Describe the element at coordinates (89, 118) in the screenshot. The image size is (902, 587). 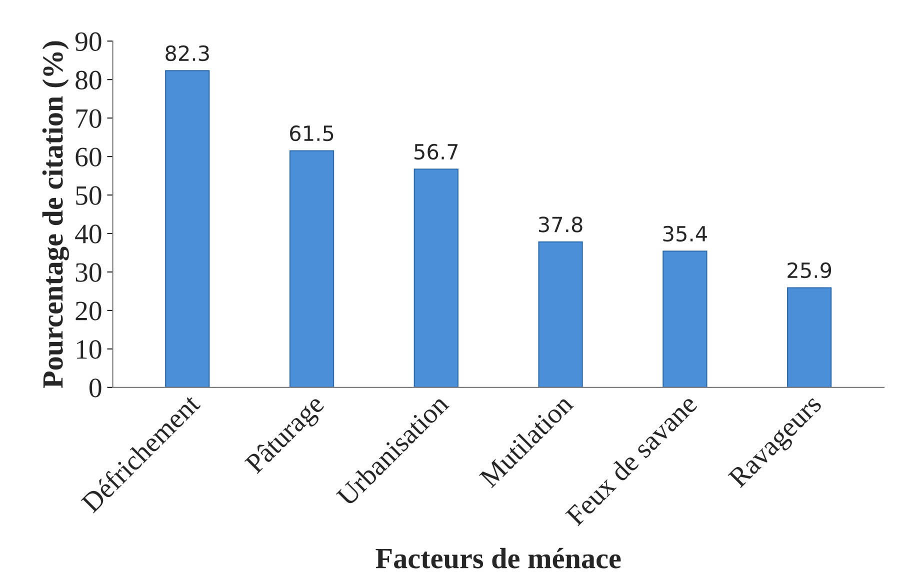
I see `y-tick-label: 70` at that location.